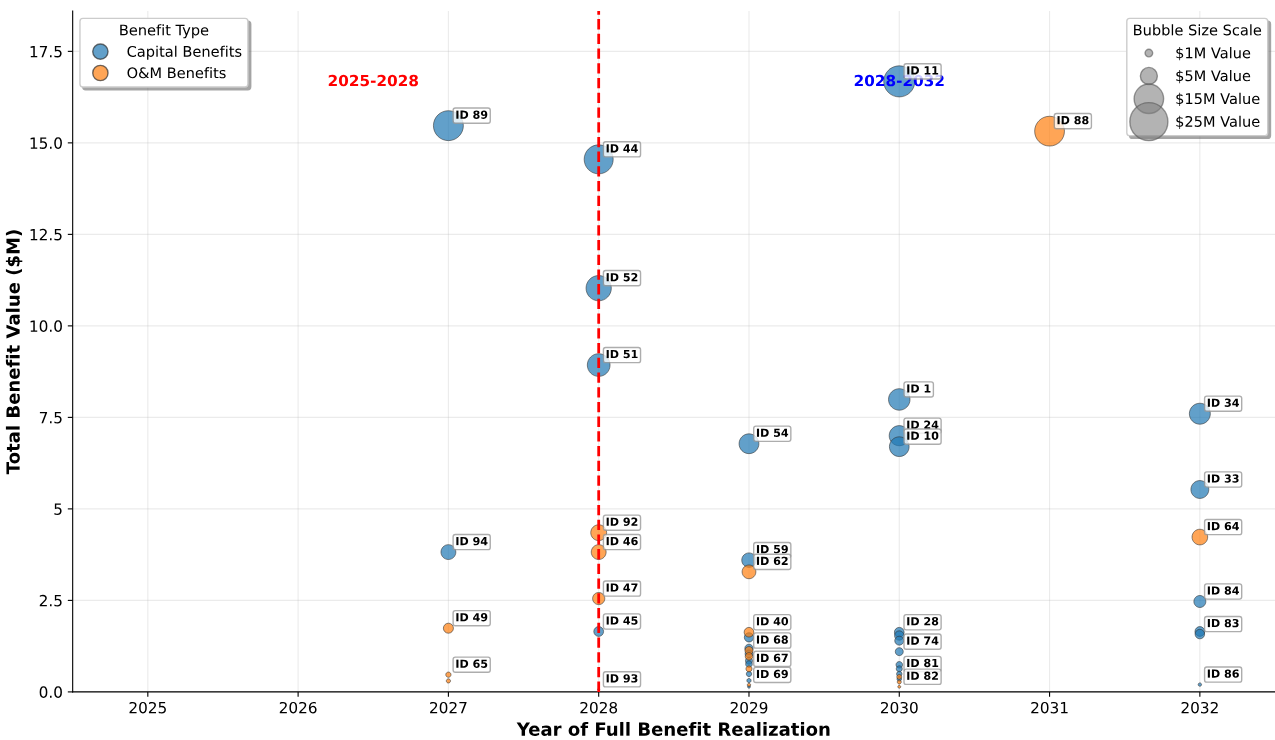  Describe the element at coordinates (147, 707) in the screenshot. I see `x-tick-label: 2025` at that location.